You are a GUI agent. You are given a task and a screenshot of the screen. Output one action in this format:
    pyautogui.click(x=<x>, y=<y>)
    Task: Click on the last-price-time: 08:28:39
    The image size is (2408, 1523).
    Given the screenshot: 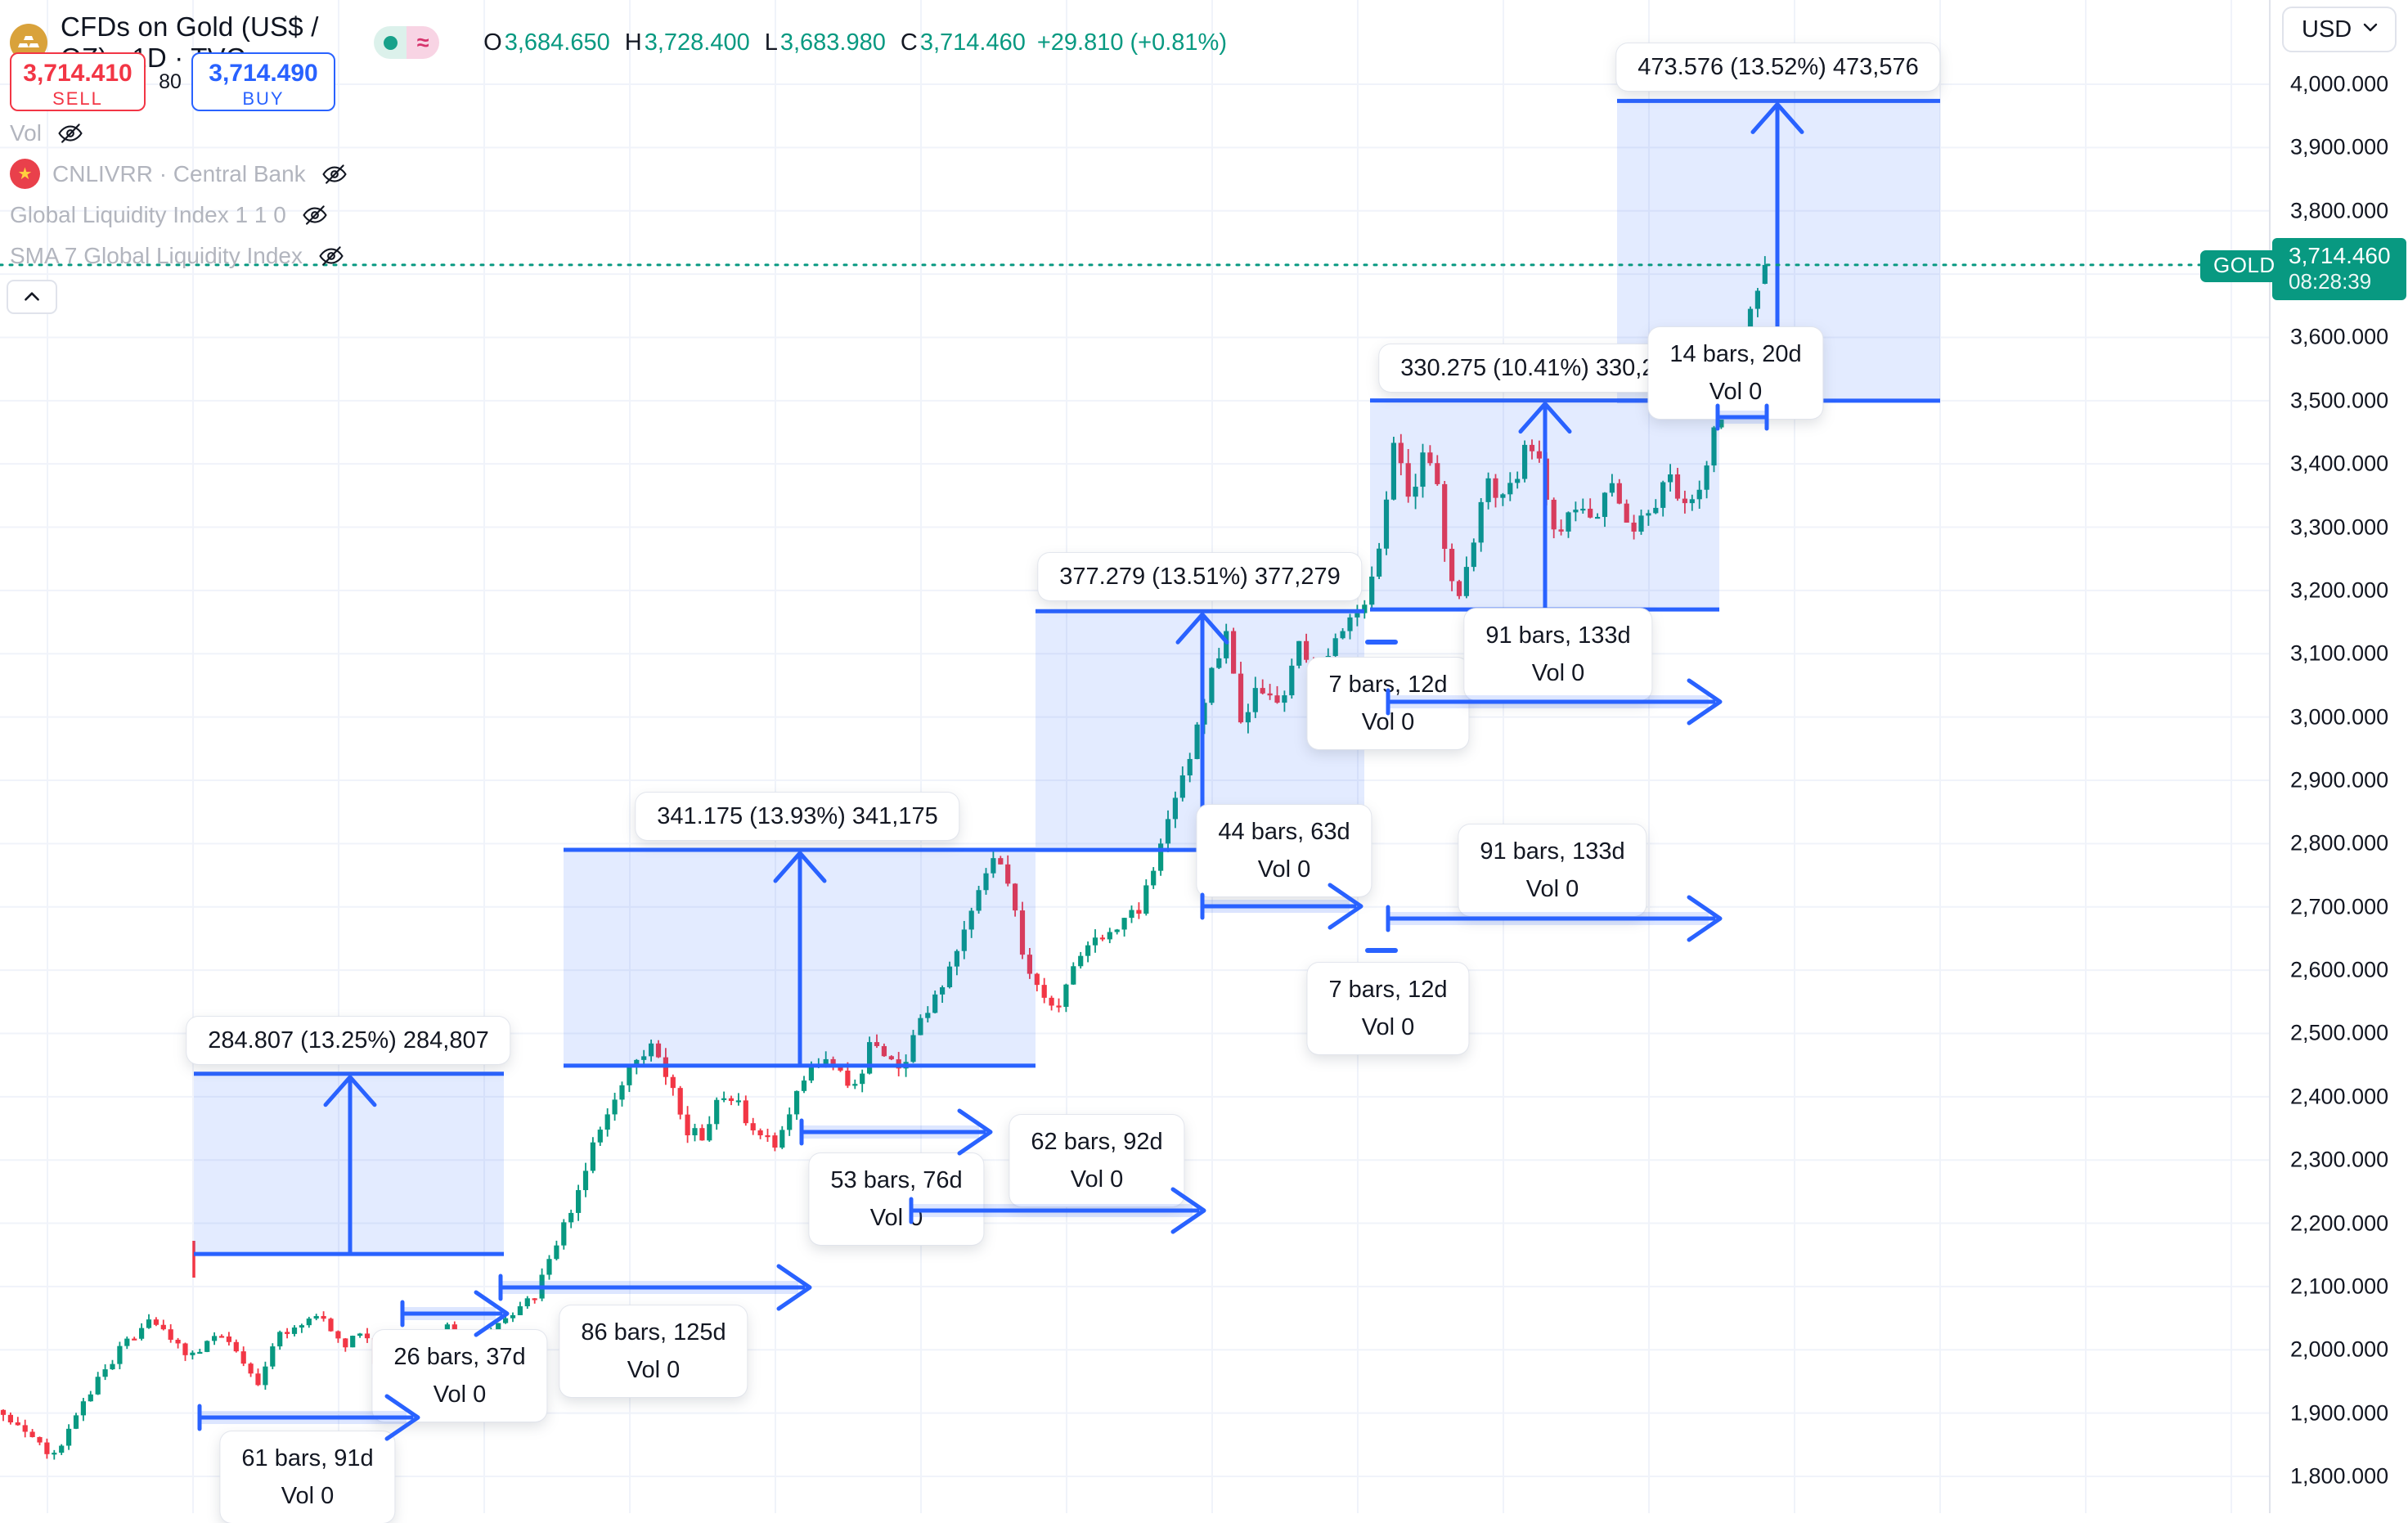 What is the action you would take?
    pyautogui.click(x=2330, y=281)
    